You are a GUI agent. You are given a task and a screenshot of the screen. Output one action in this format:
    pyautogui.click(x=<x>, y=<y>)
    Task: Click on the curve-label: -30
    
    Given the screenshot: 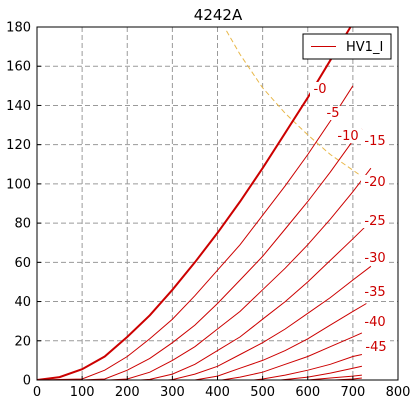 What is the action you would take?
    pyautogui.click(x=374, y=258)
    